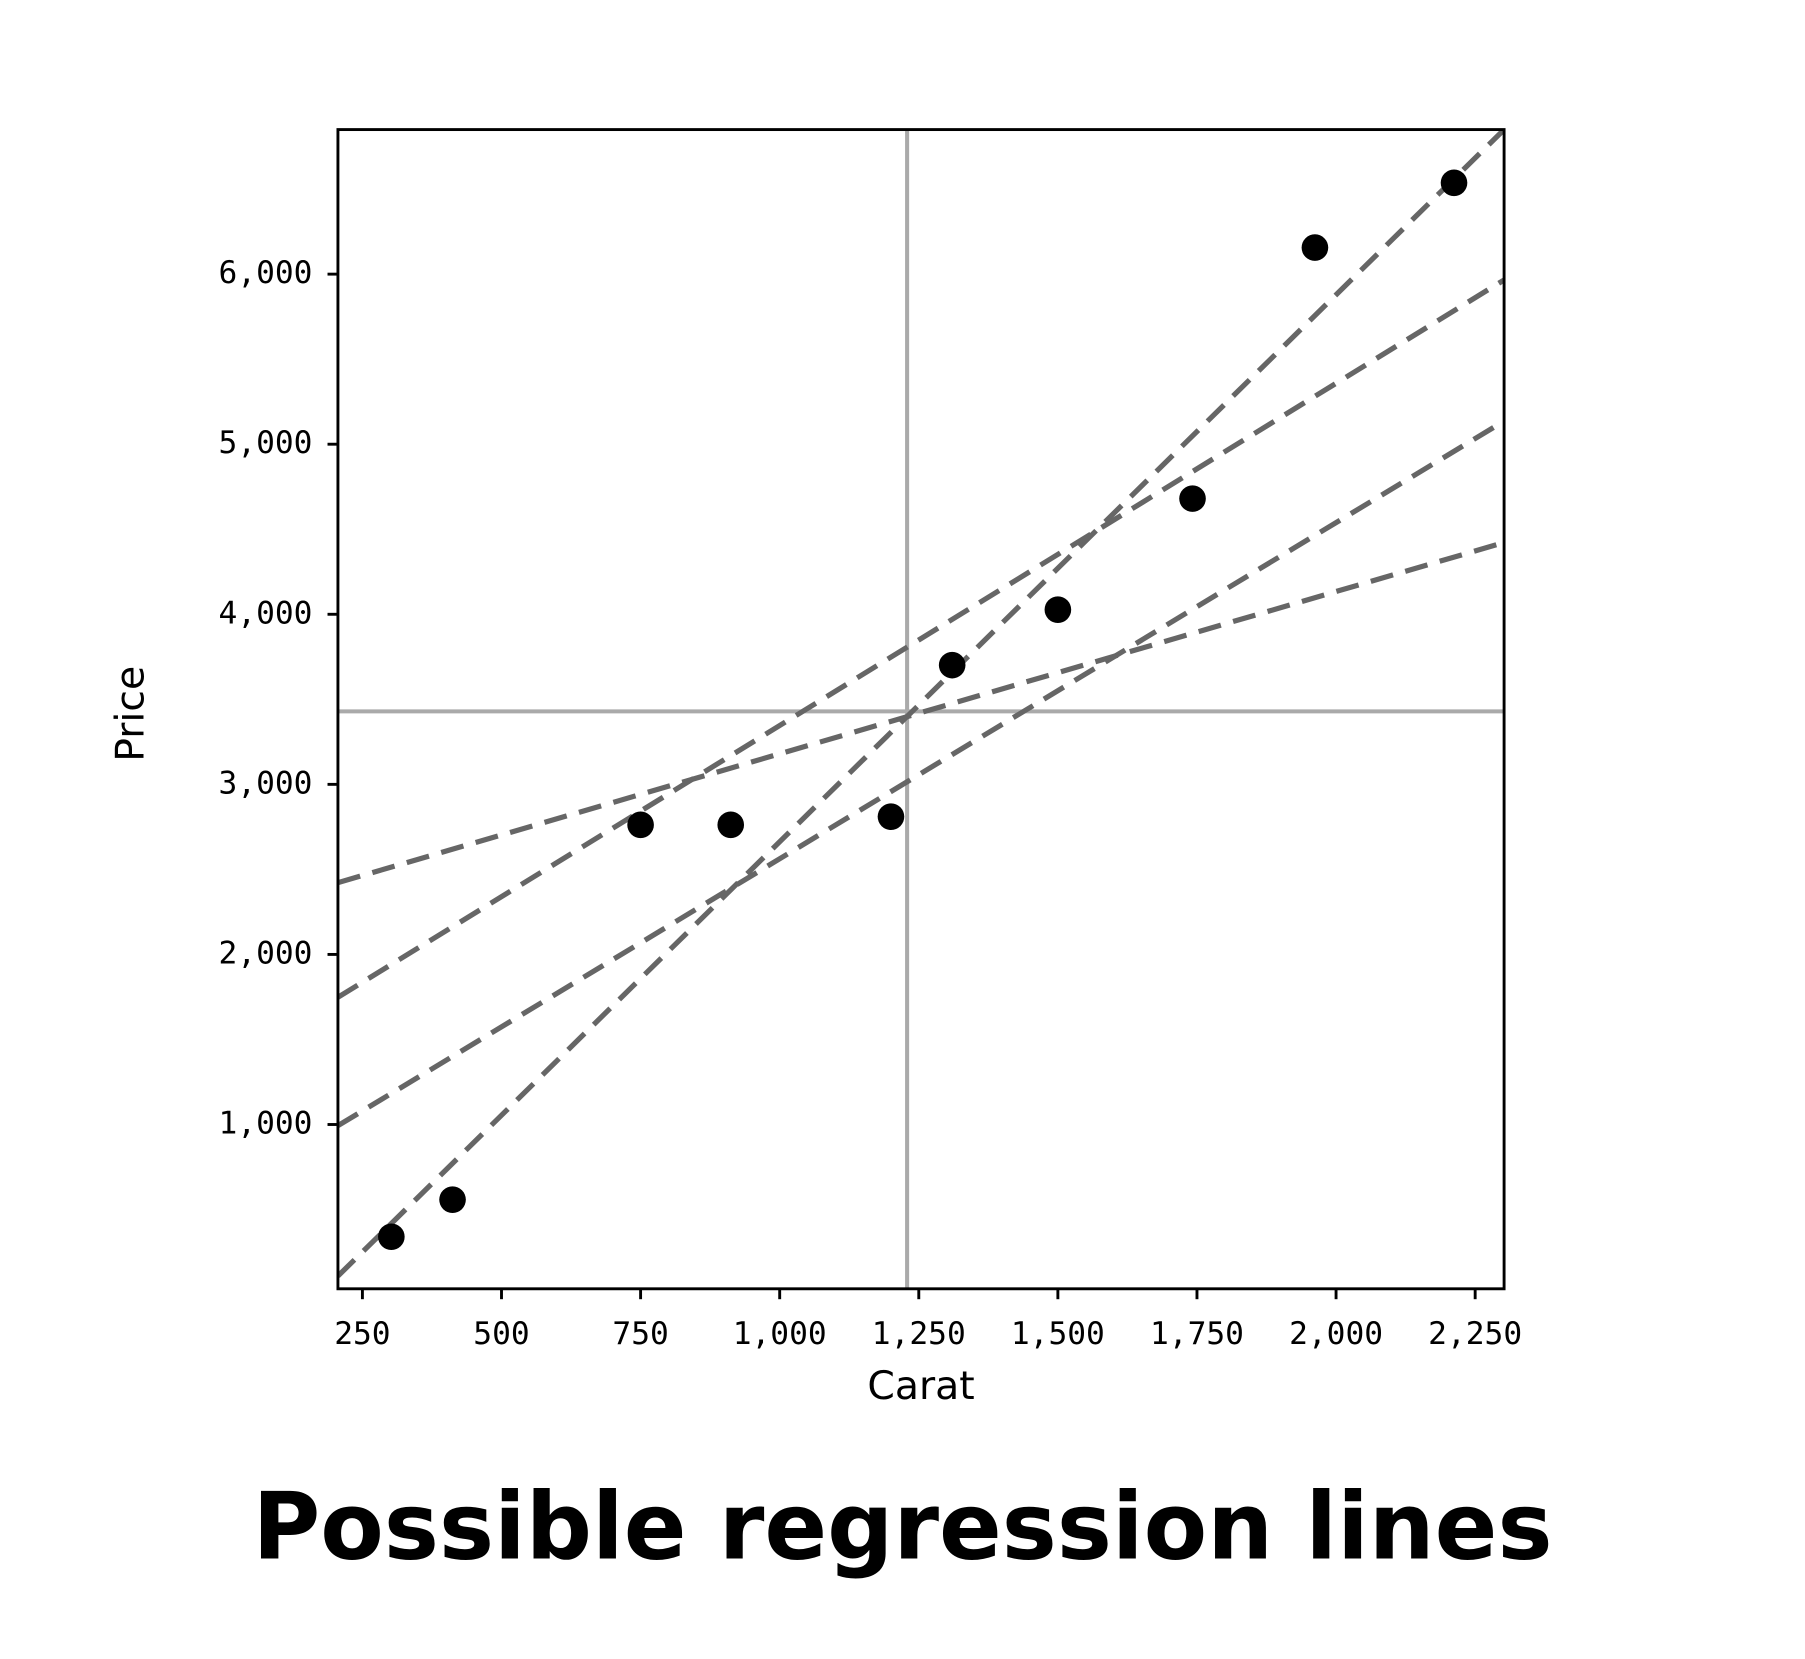 The width and height of the screenshot is (1805, 1659). Describe the element at coordinates (1475, 1334) in the screenshot. I see `x-tick-label: 2,250` at that location.